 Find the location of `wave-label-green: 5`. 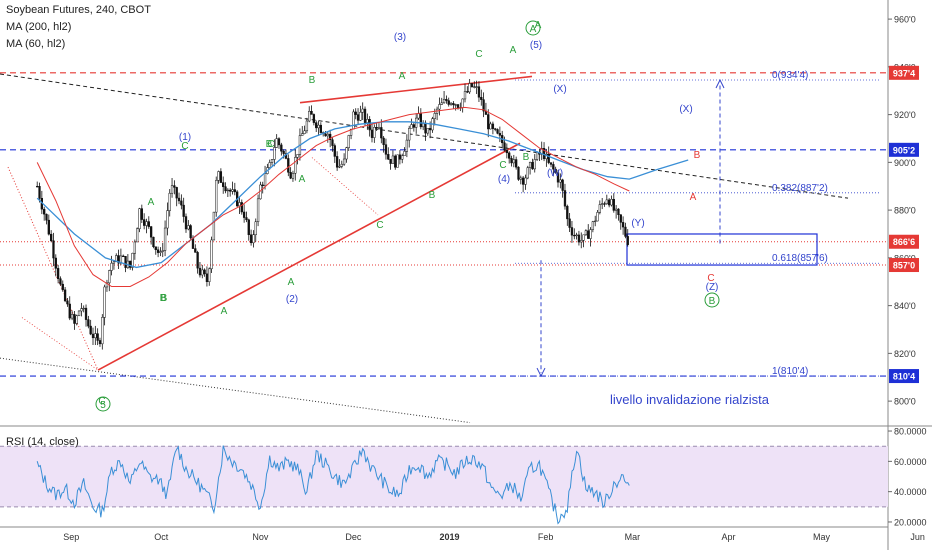

wave-label-green: 5 is located at coordinates (103, 405).